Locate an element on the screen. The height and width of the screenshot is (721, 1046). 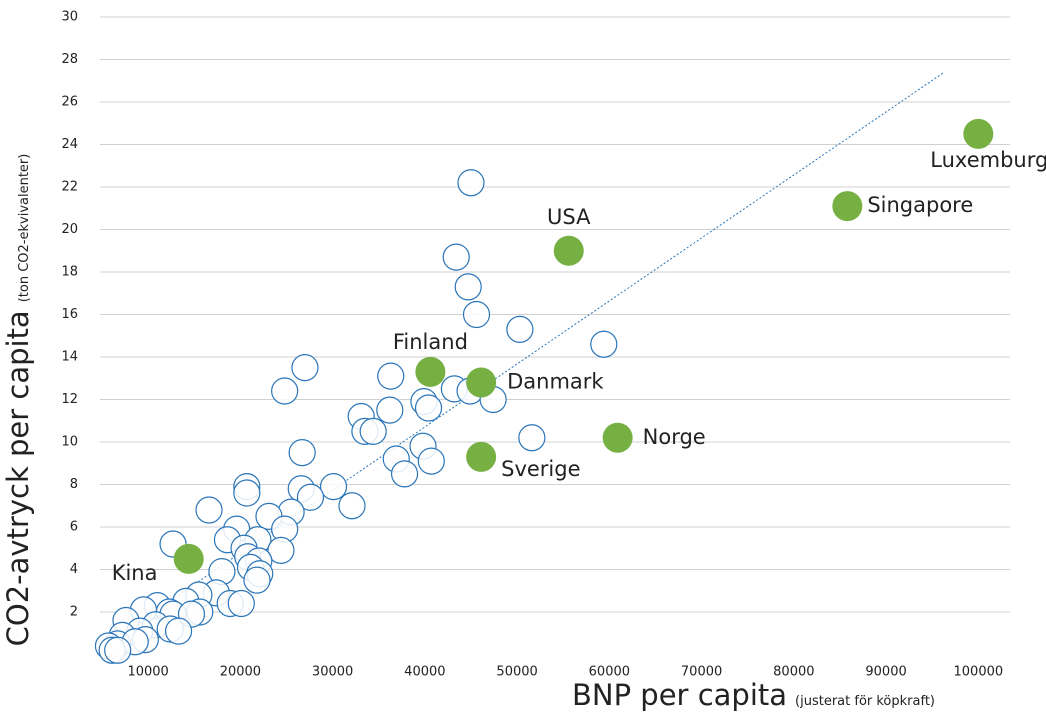
x-tick-label: 50000 is located at coordinates (516, 672).